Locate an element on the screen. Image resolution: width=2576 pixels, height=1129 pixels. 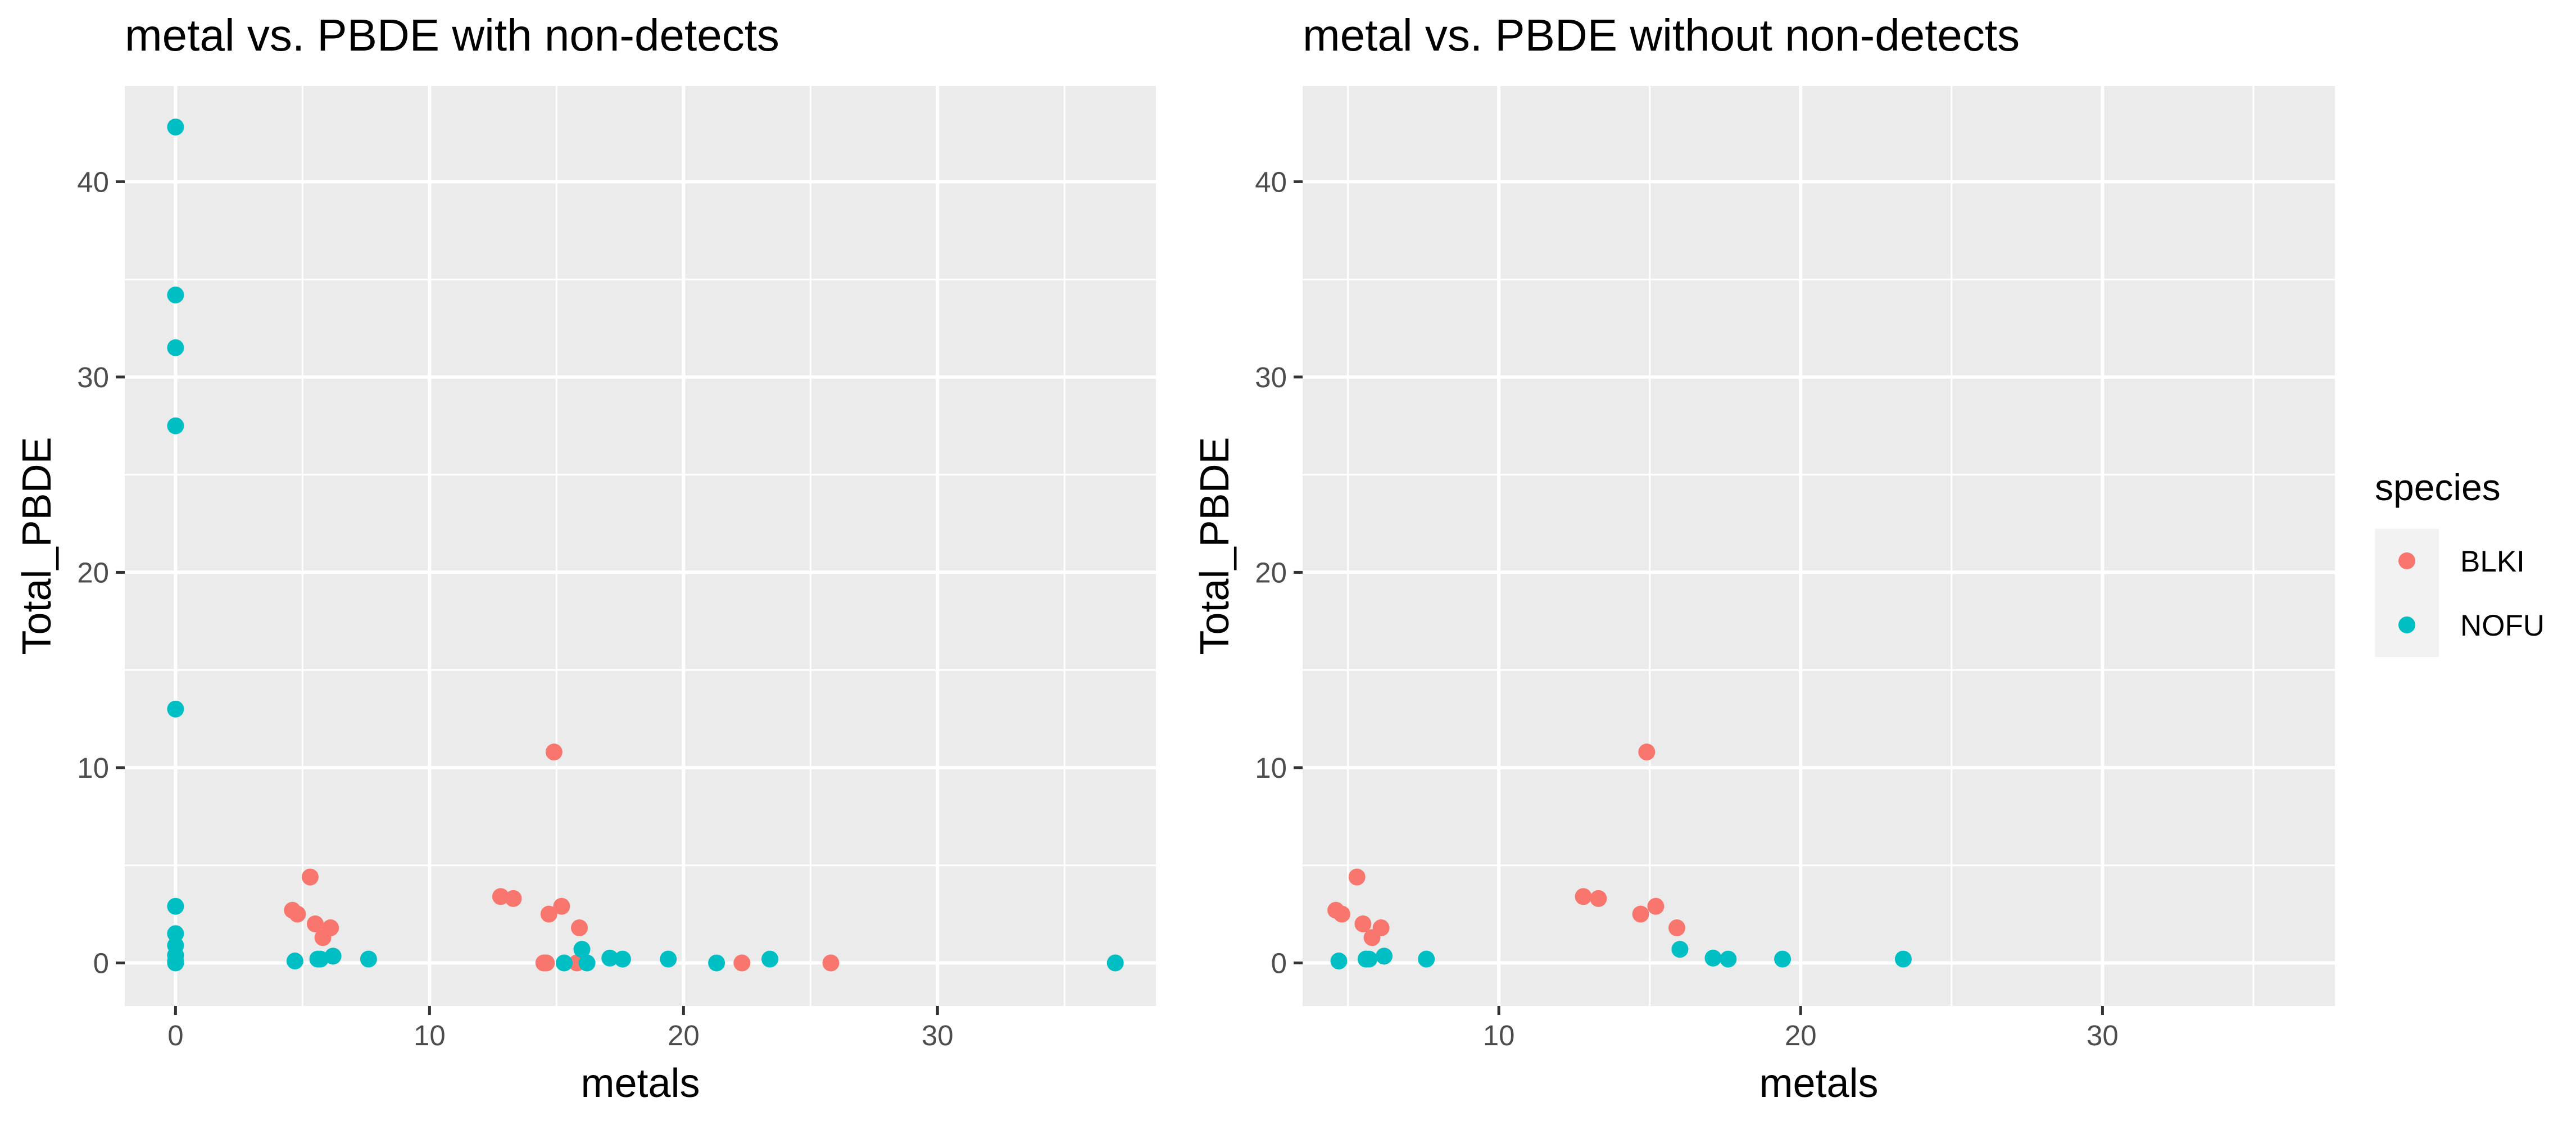
chart-title: metal vs. PBDE without non-detects is located at coordinates (1661, 35).